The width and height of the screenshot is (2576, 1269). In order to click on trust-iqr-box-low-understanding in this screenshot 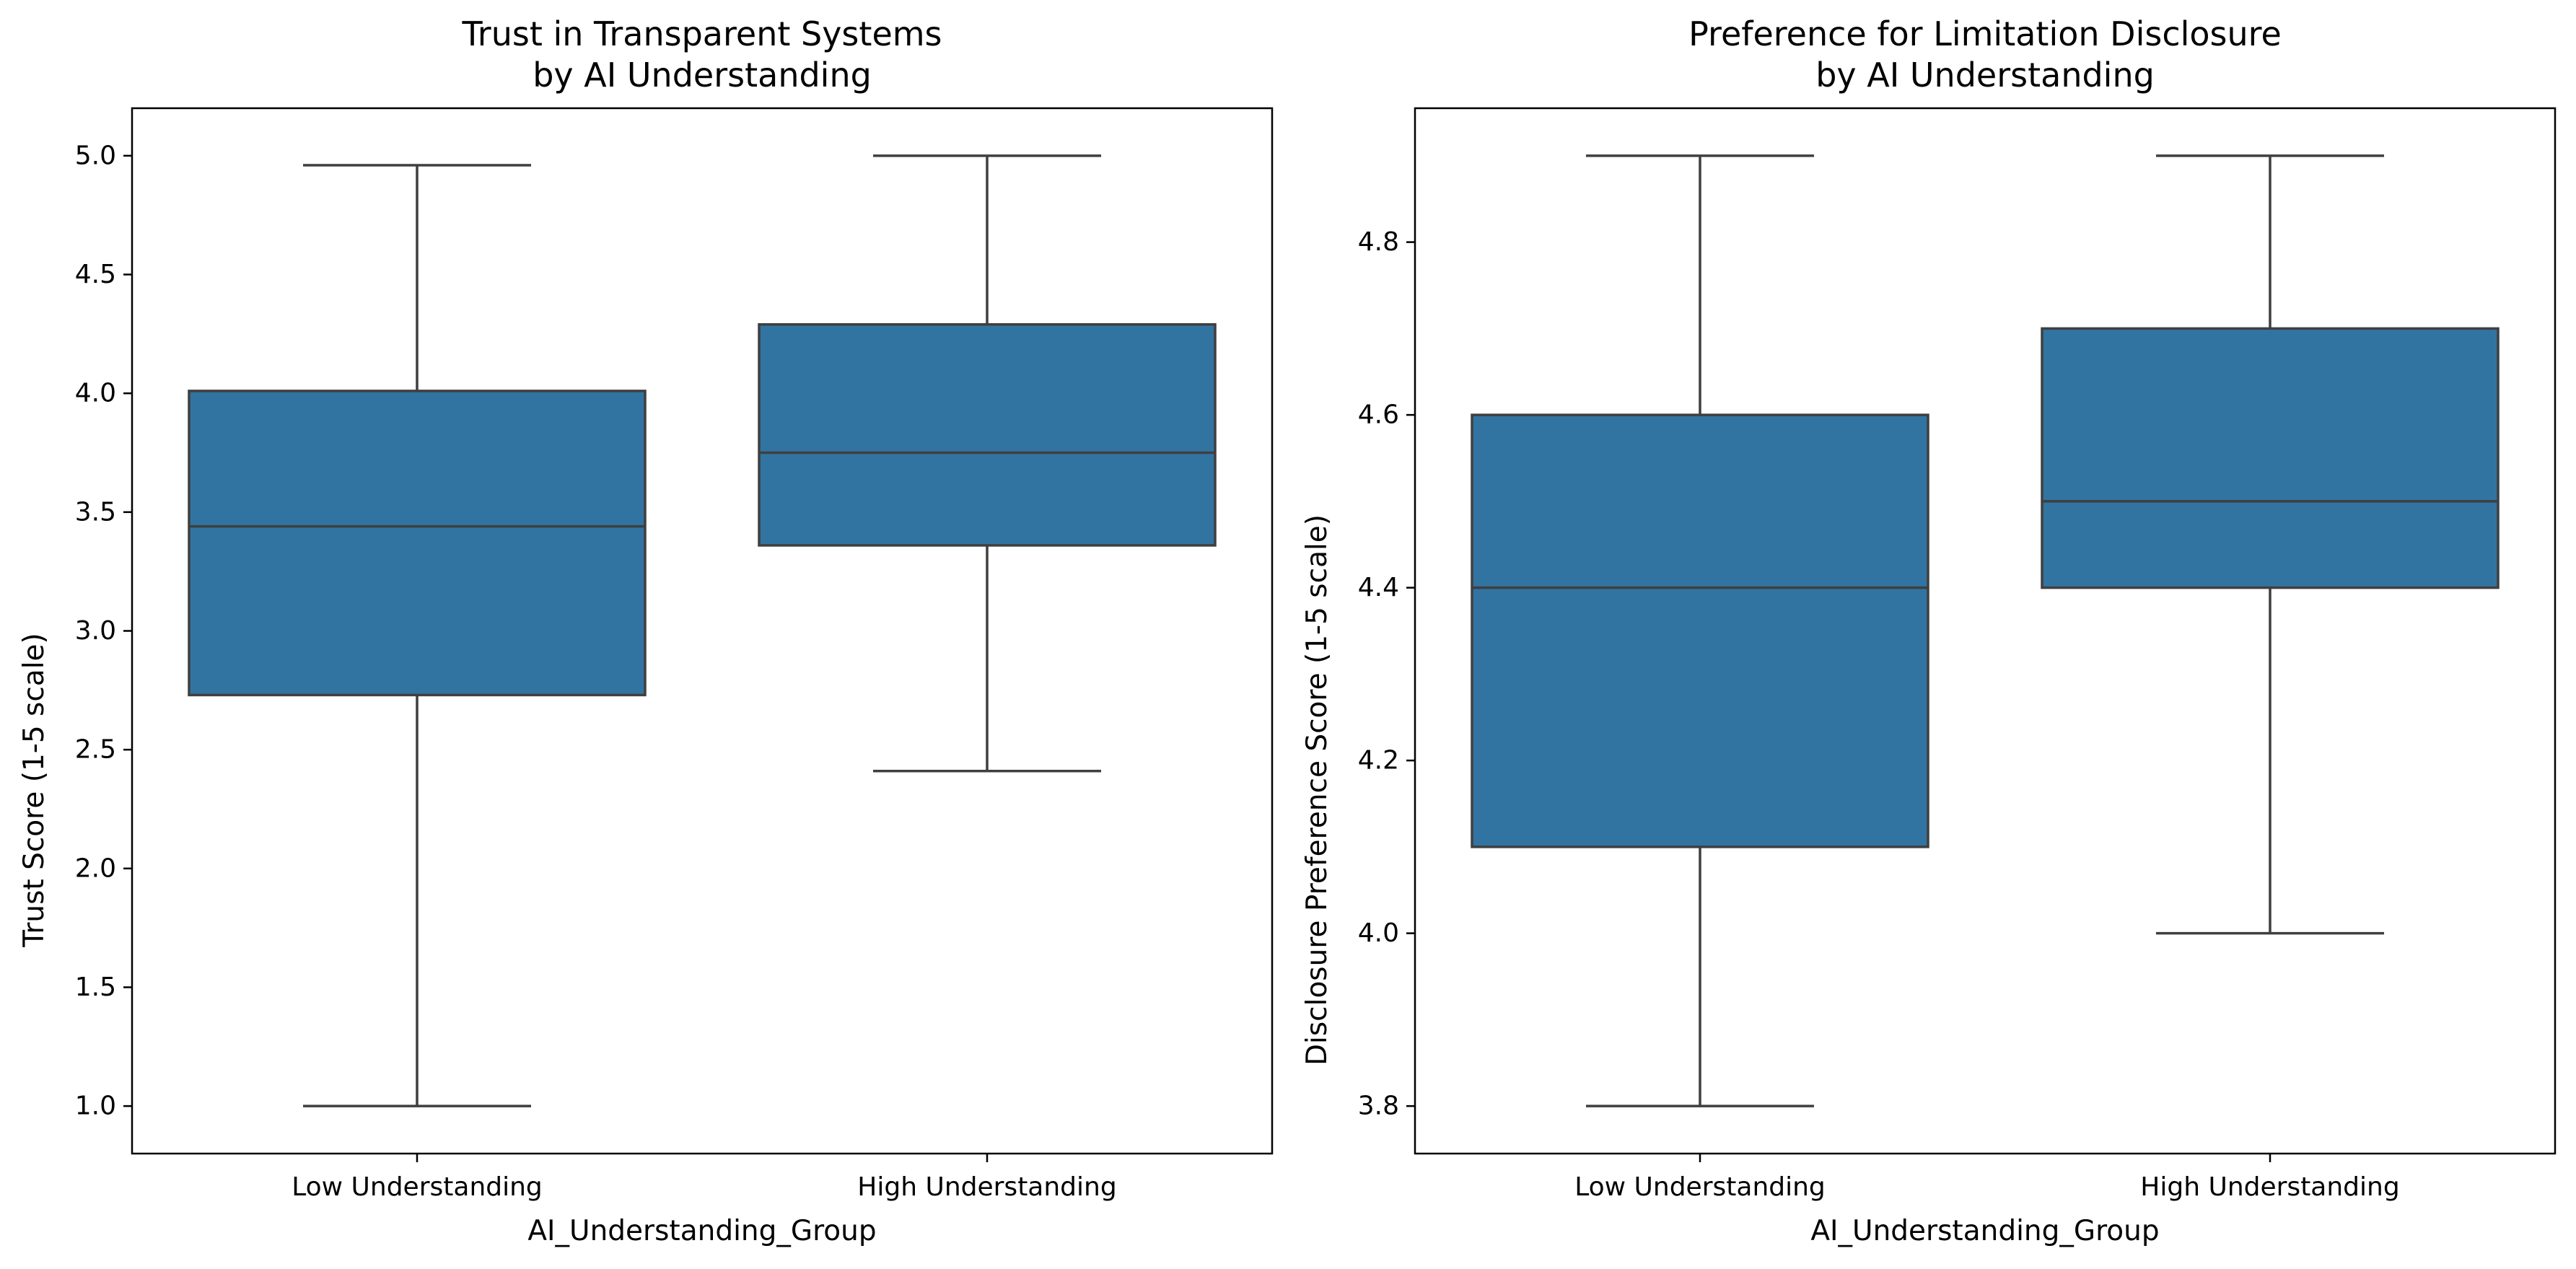, I will do `click(417, 543)`.